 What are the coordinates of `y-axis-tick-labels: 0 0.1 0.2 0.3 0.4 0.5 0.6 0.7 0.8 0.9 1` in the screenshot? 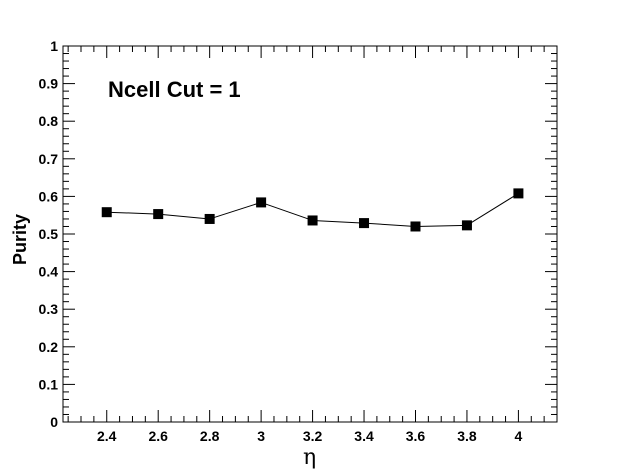 It's located at (49, 234).